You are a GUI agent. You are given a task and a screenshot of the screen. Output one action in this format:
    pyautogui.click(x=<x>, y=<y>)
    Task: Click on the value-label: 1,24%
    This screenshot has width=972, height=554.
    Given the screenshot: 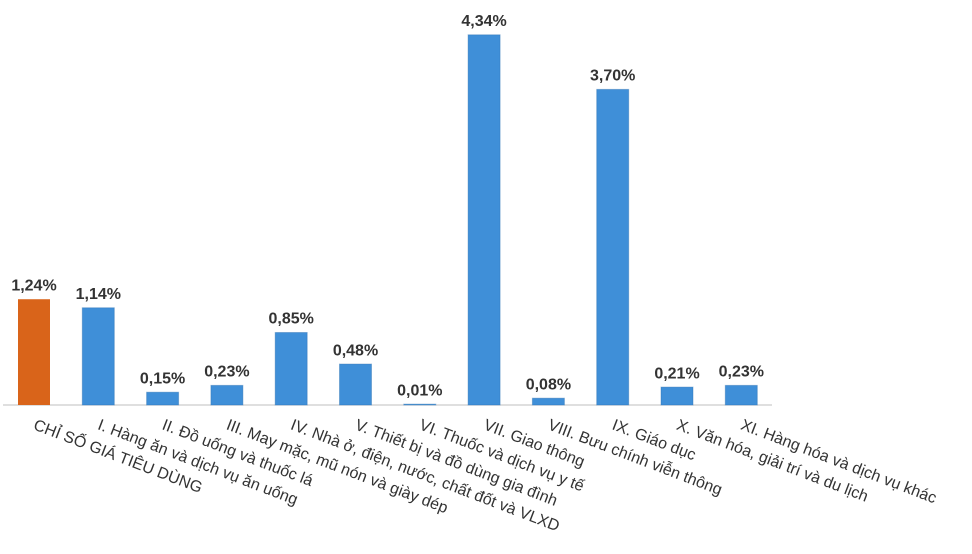 What is the action you would take?
    pyautogui.click(x=33, y=285)
    